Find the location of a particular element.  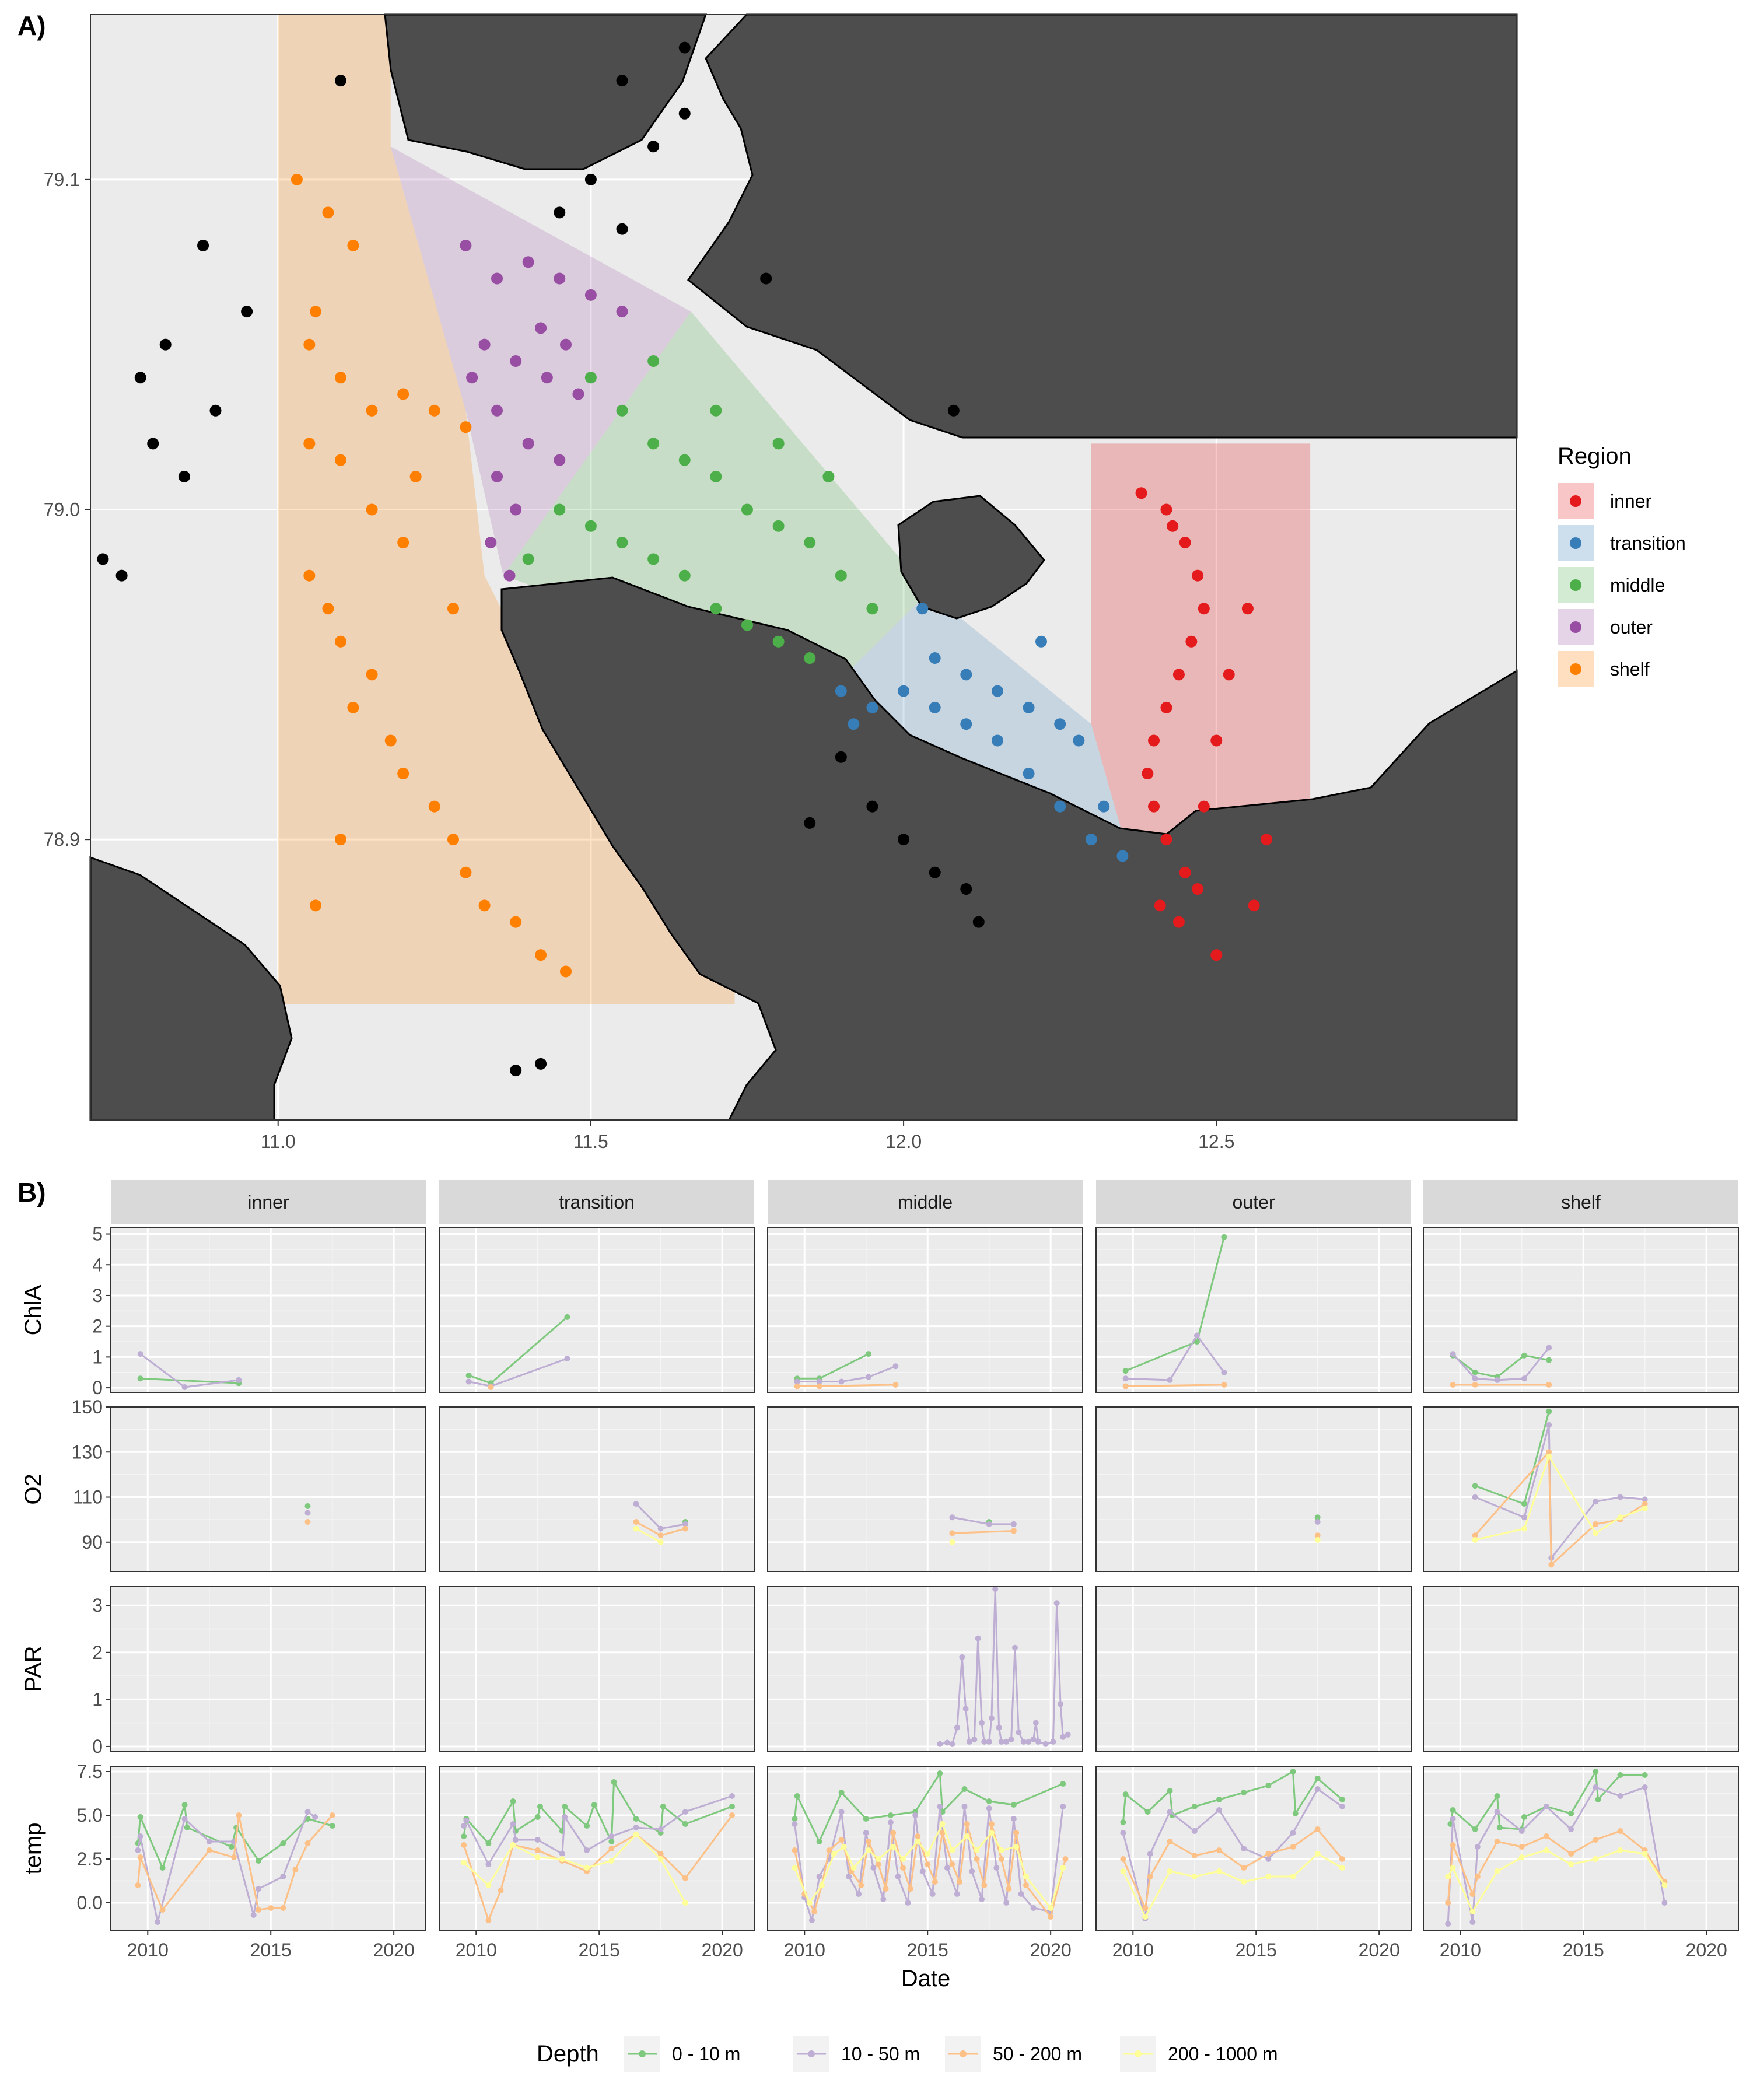

facet-point-temp-middle-10-50--3 is located at coordinates (819, 1877).